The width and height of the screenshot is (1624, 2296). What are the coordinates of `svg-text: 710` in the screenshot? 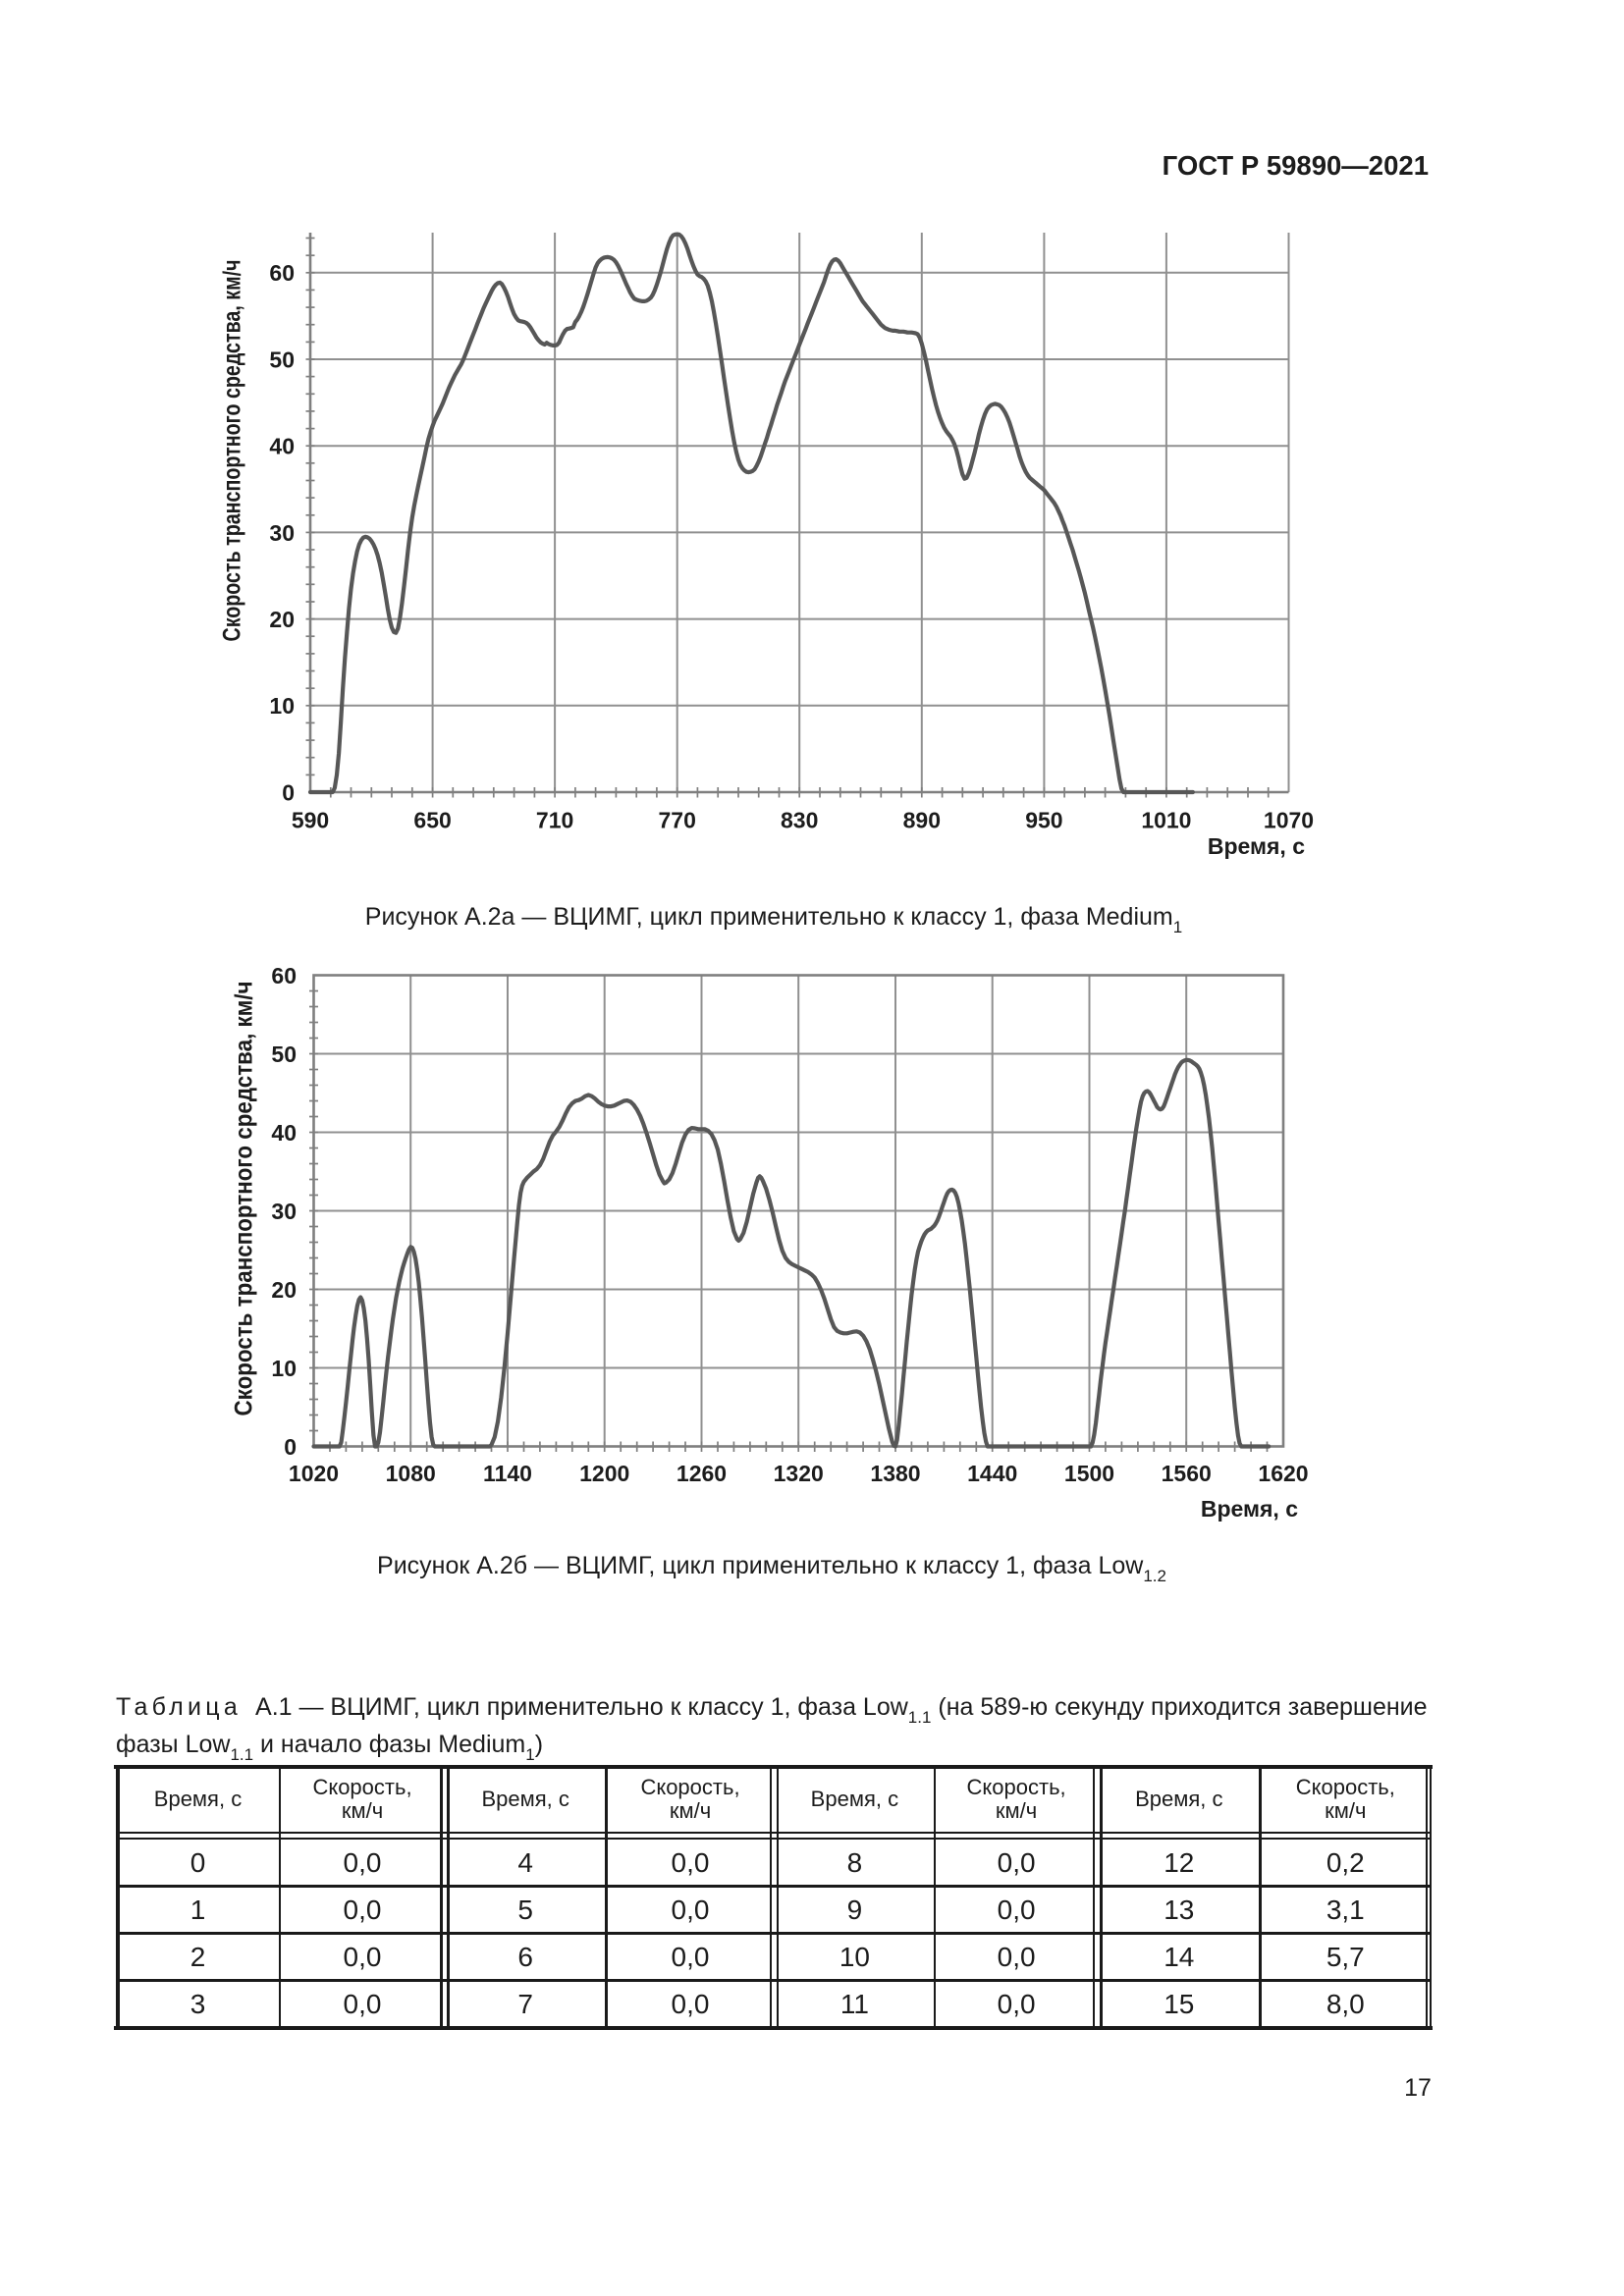 It's located at (554, 819).